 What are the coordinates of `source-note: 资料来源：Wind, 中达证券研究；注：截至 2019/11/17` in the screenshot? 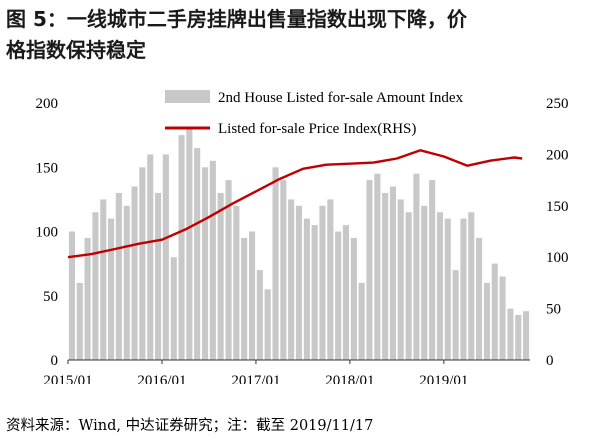 It's located at (190, 426).